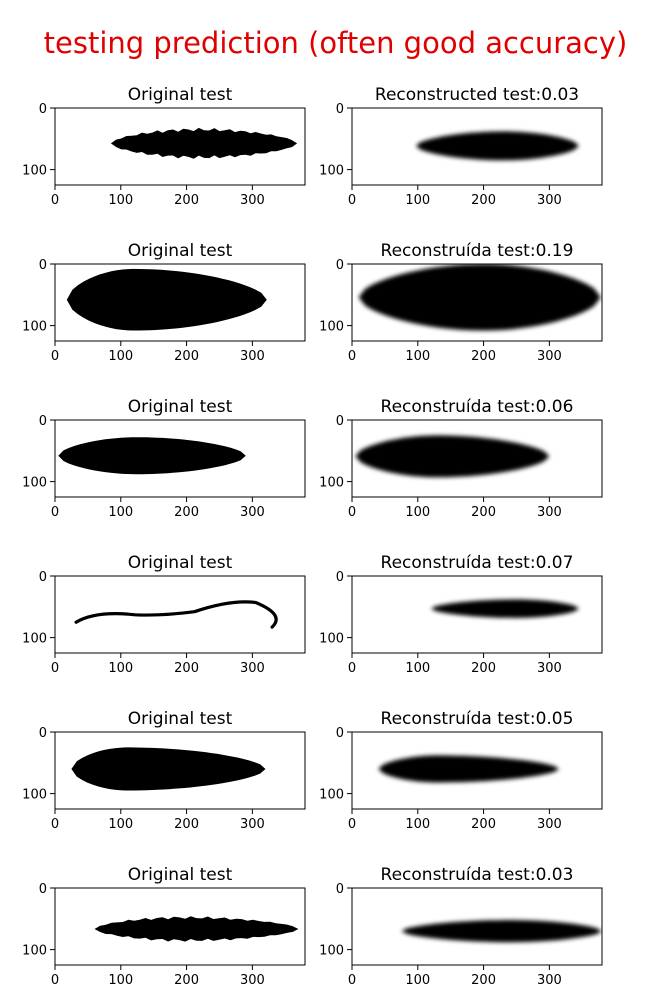 This screenshot has width=671, height=1000. I want to click on subplot-title: Reconstruída test:0.05, so click(477, 719).